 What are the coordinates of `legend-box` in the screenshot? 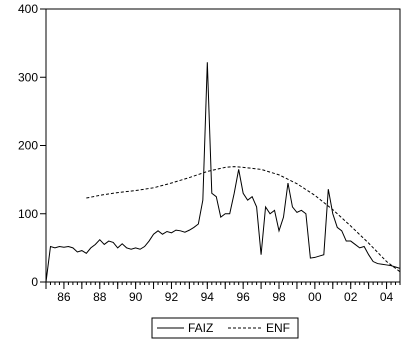 It's located at (225, 328).